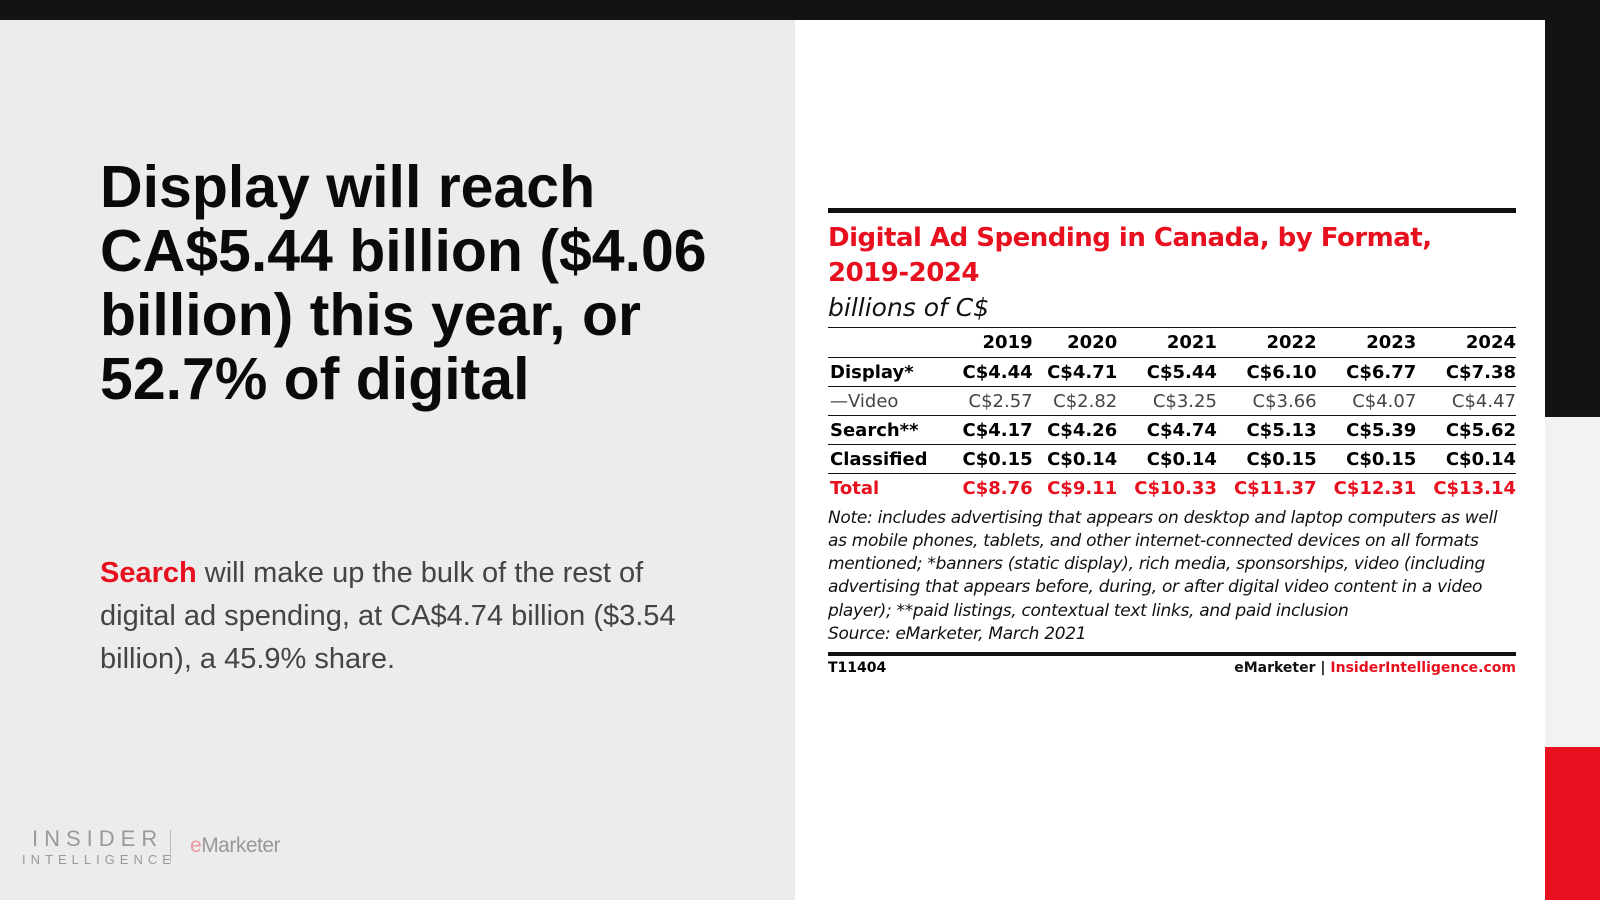  What do you see at coordinates (855, 488) in the screenshot?
I see `row-label: Total` at bounding box center [855, 488].